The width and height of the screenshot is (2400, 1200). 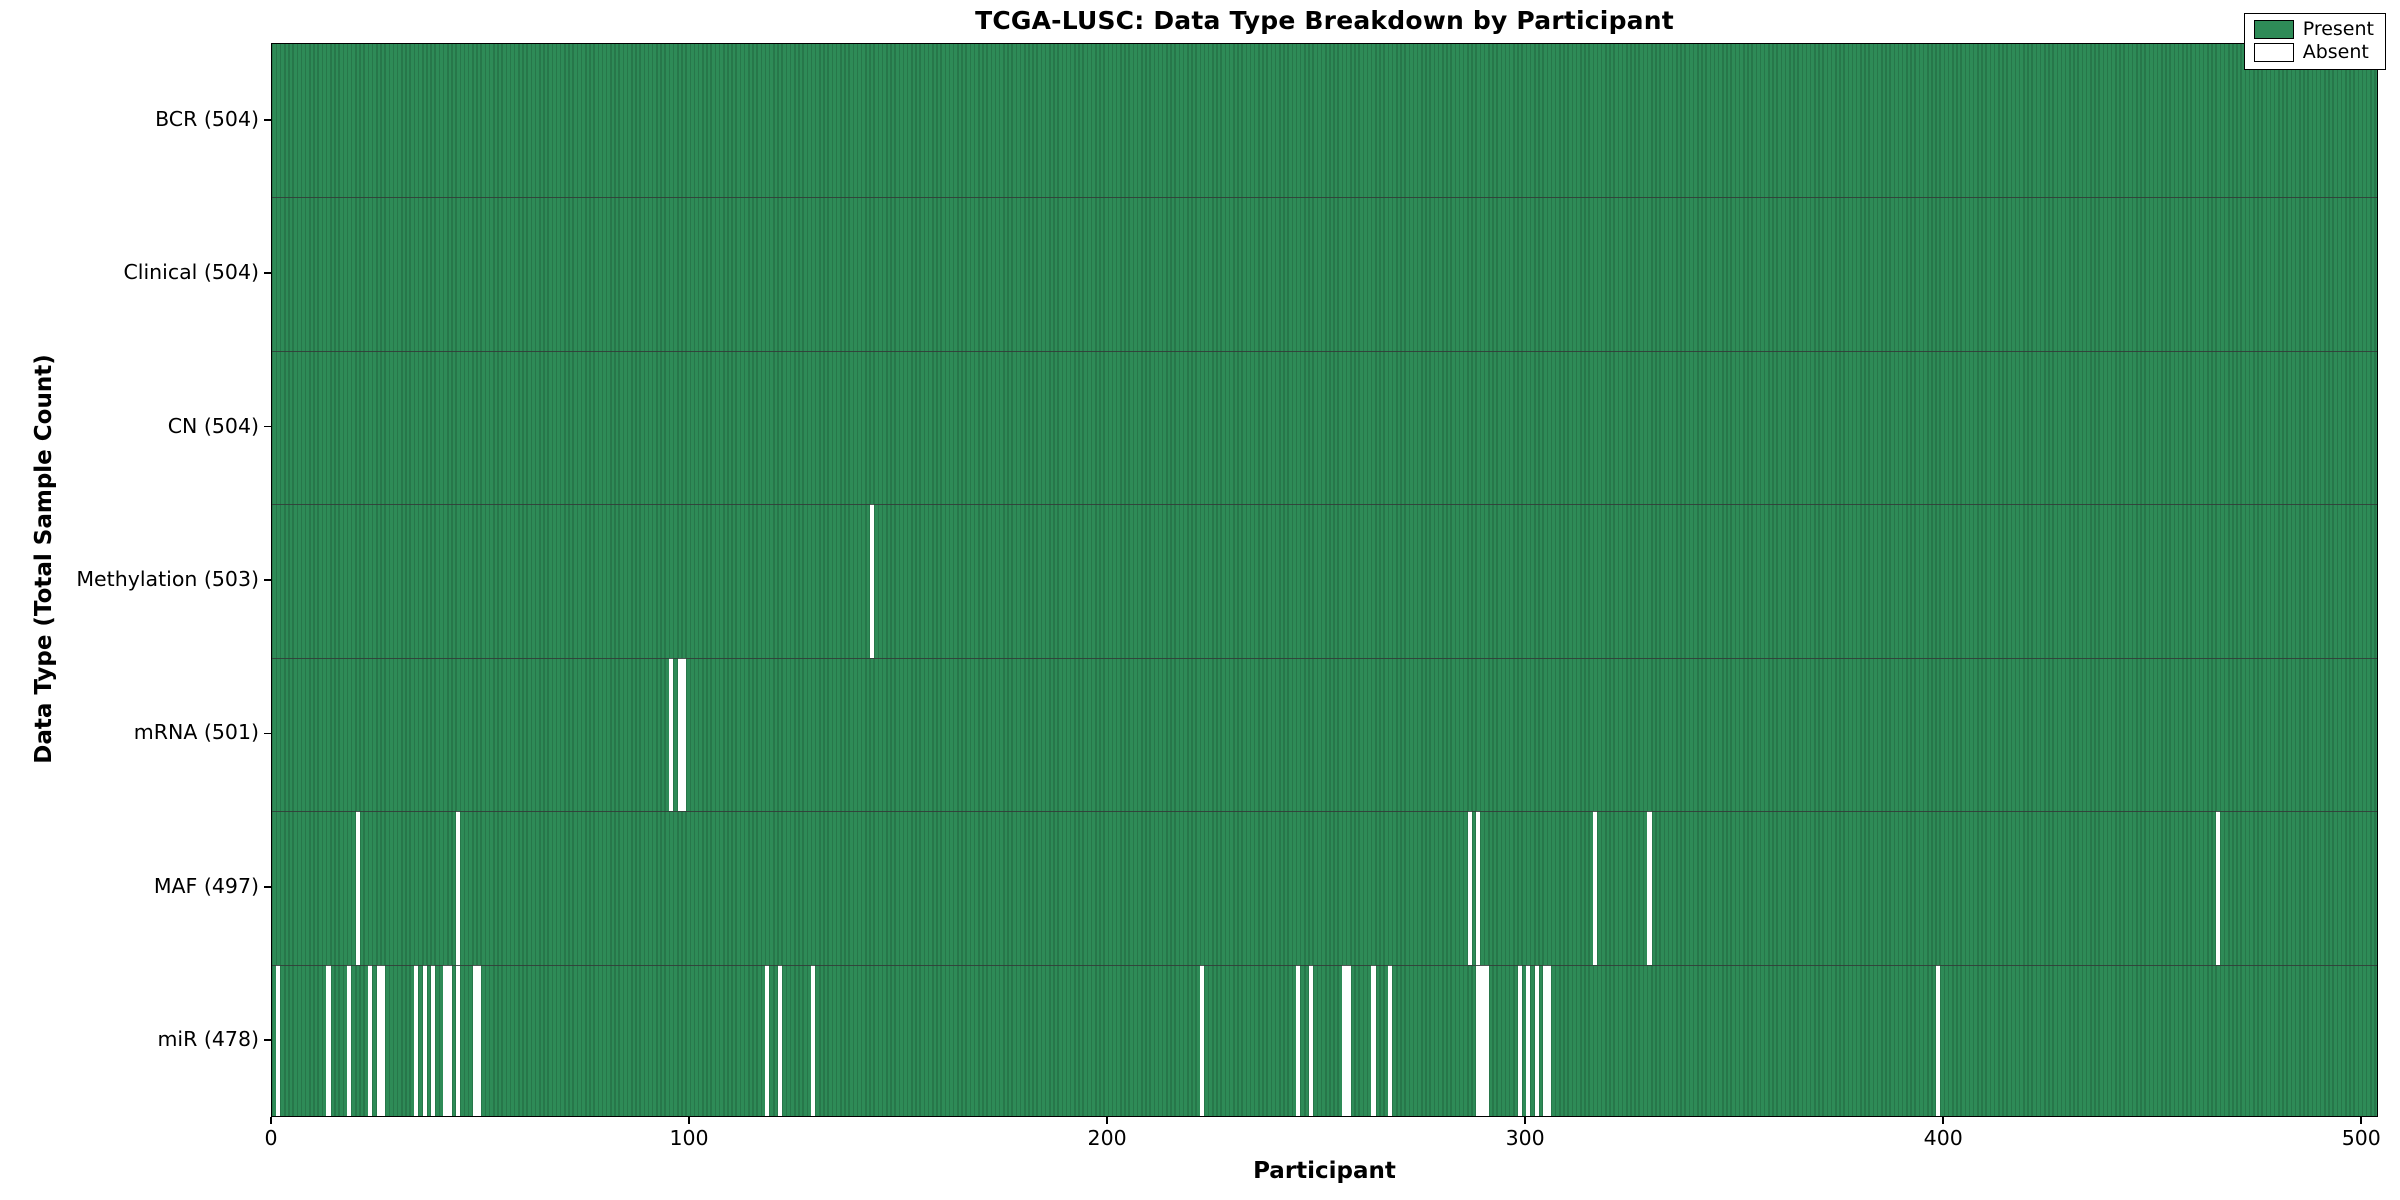 I want to click on legend-item-absent: Absent, so click(x=2313, y=52).